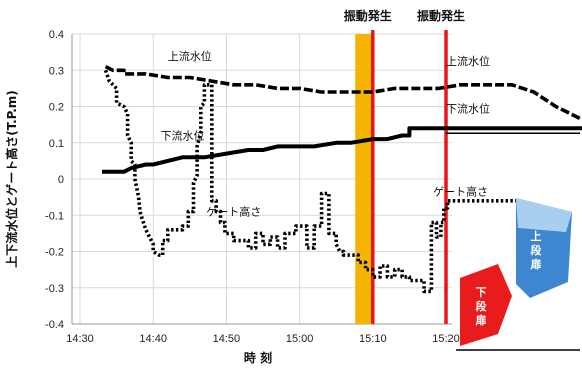 The image size is (582, 370). Describe the element at coordinates (481, 320) in the screenshot. I see `lower-gate-label: 扉` at that location.